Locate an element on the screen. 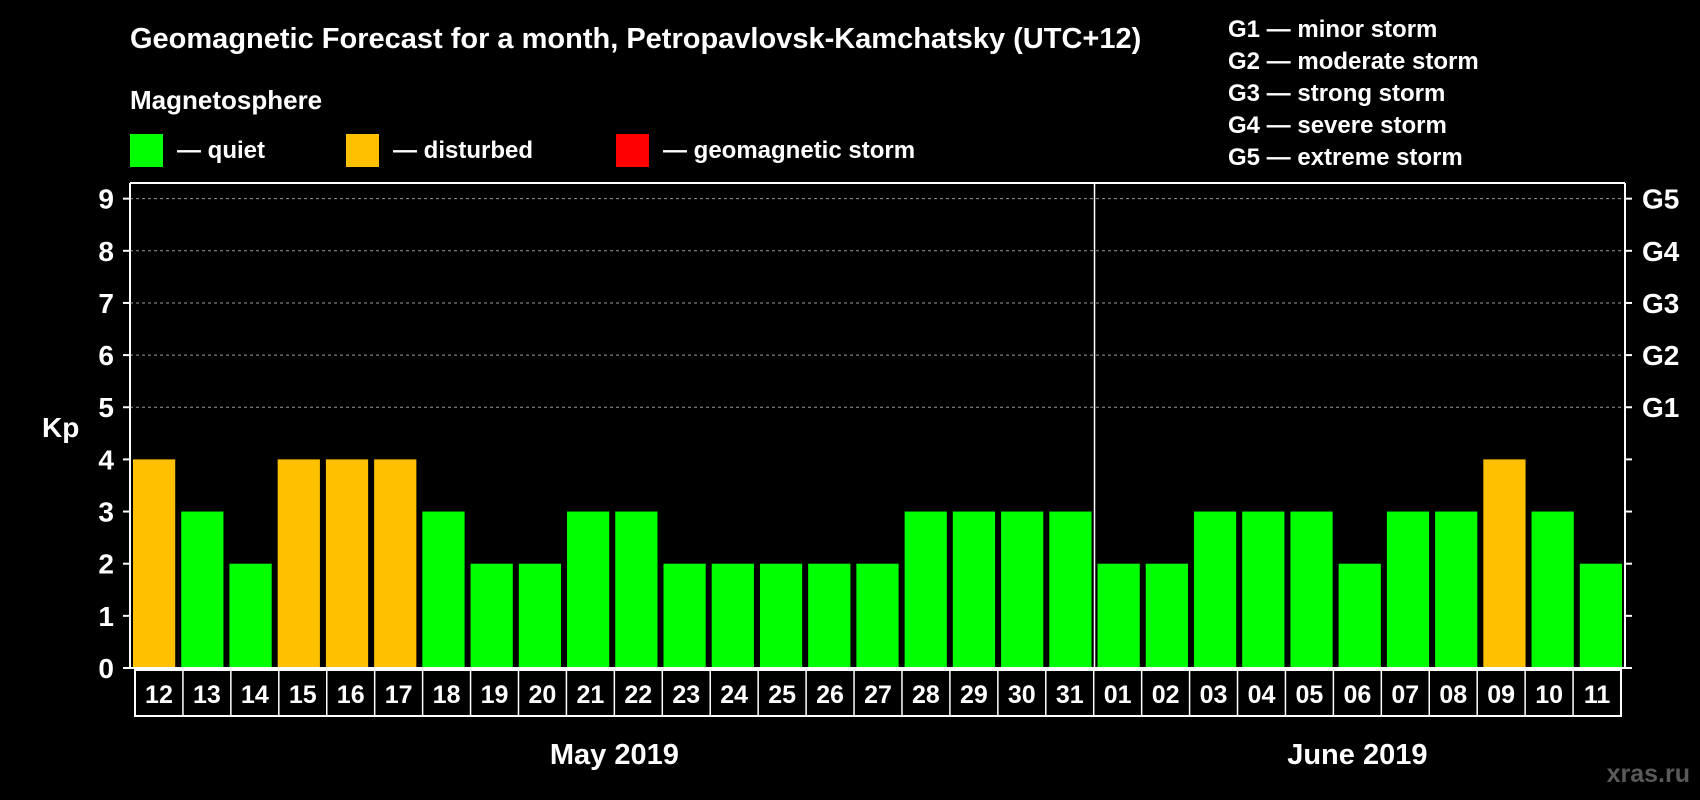 This screenshot has width=1700, height=800. x-tick-label-09: 09 is located at coordinates (1501, 695).